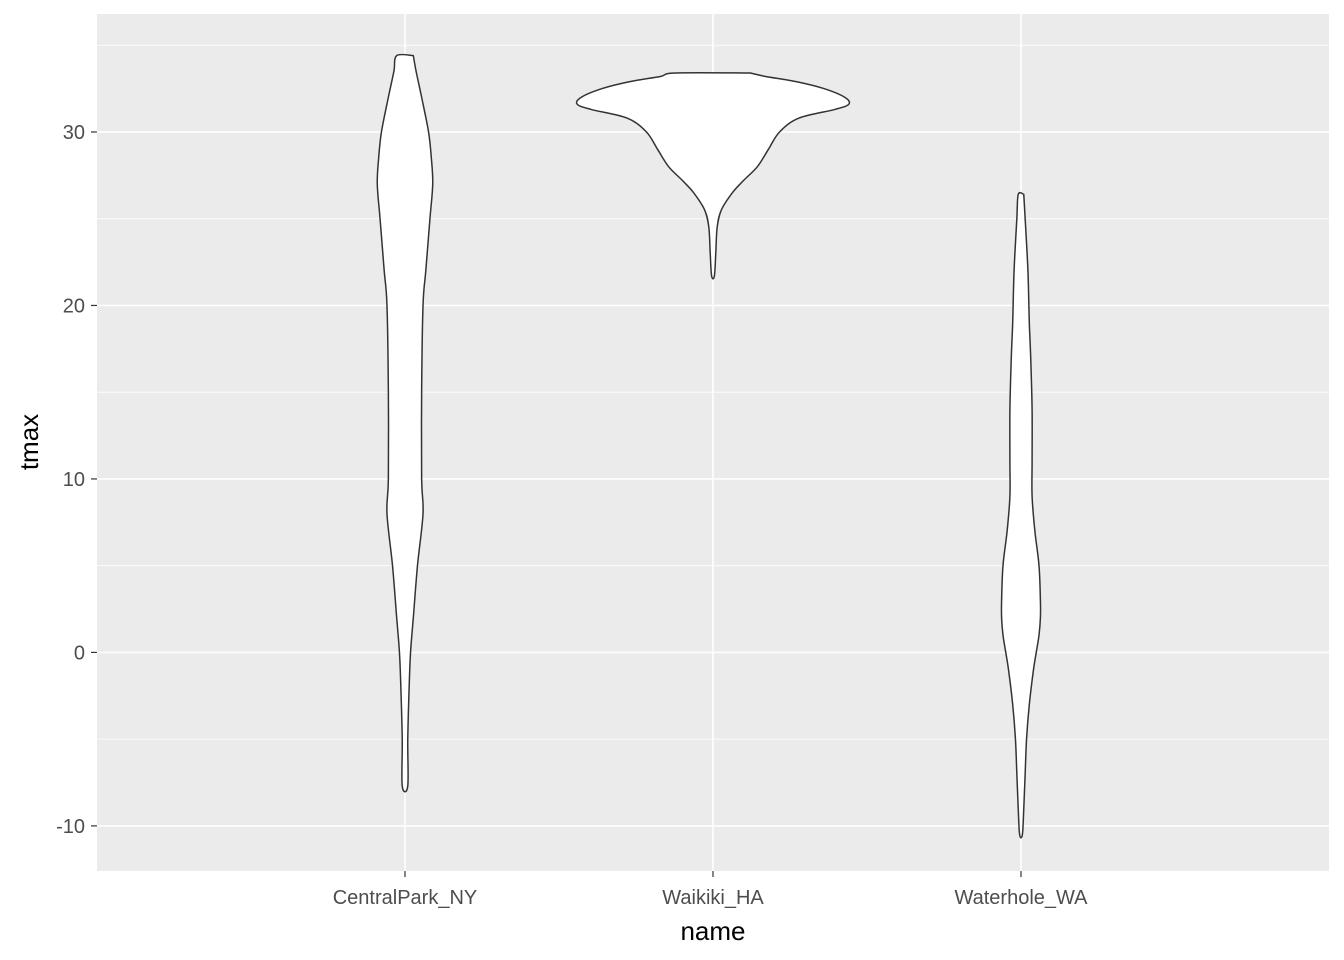  I want to click on y-tick-label: 0, so click(79, 653).